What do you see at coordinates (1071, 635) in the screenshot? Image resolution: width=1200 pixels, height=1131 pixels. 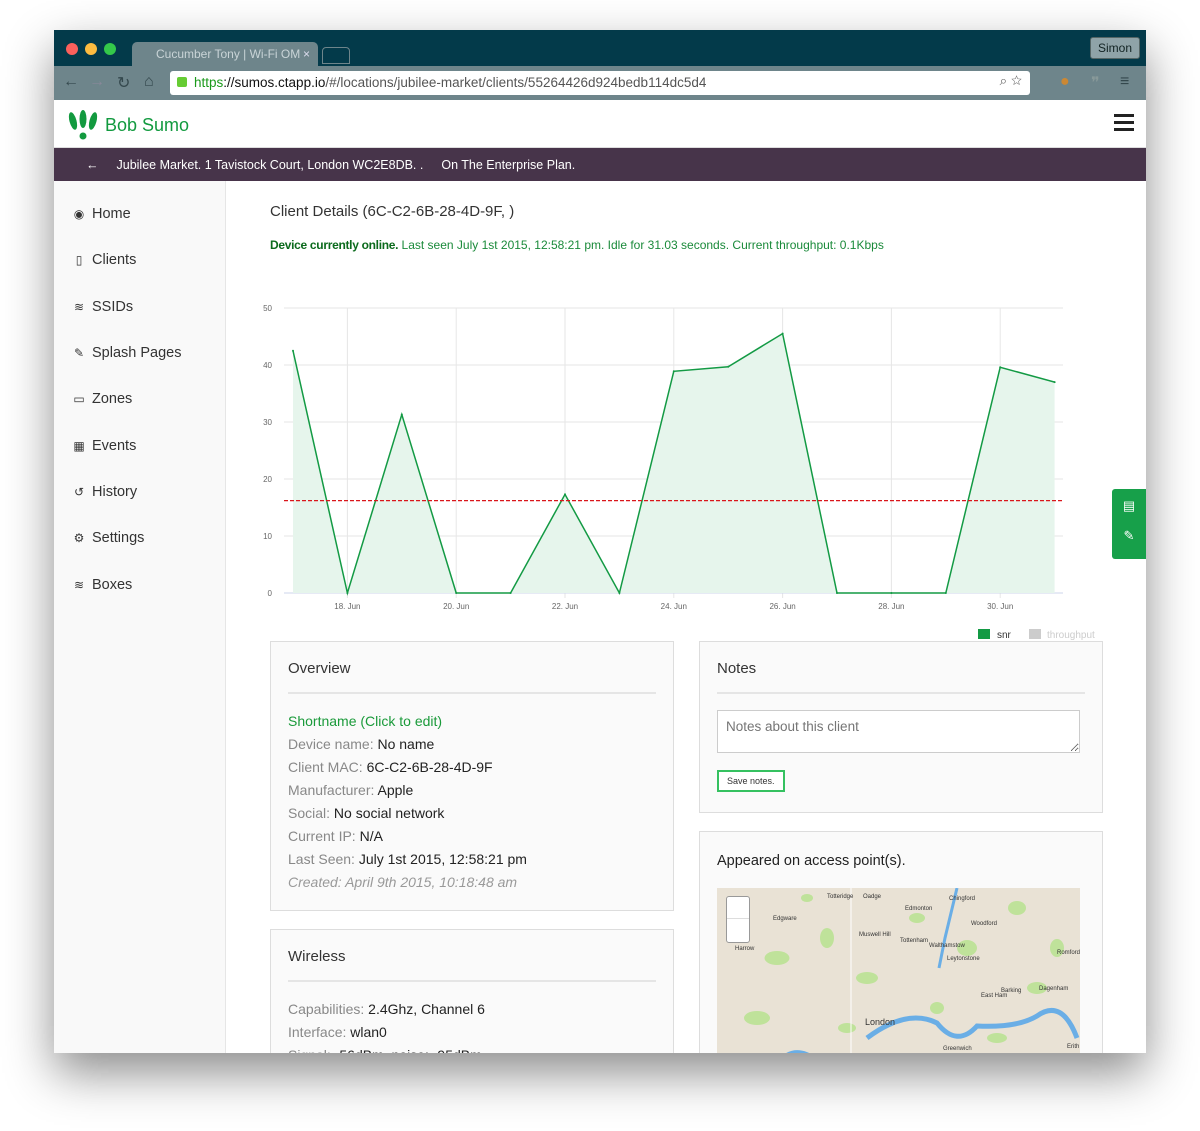 I see `legend-throughput: throughput` at bounding box center [1071, 635].